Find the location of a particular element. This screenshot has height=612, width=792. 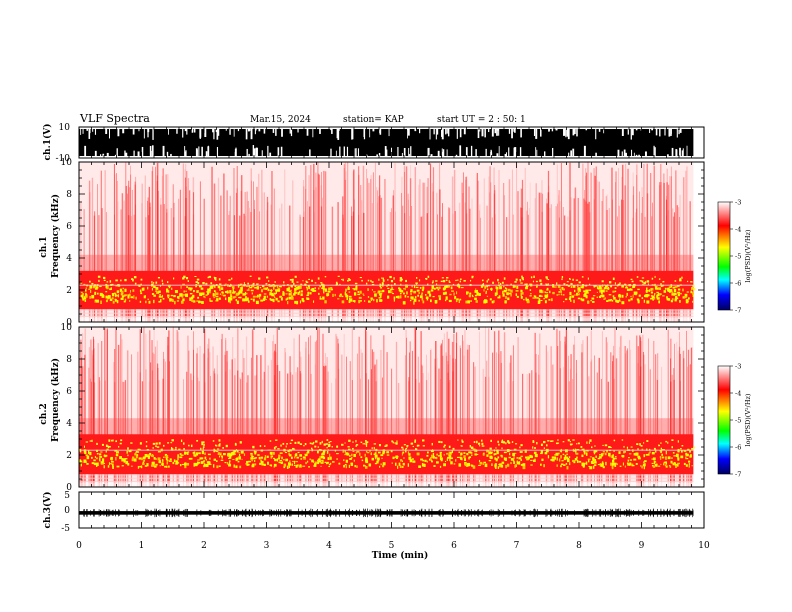

ch3-waveform-panel: 5 0 -5 ch.3(V) is located at coordinates (373, 512).